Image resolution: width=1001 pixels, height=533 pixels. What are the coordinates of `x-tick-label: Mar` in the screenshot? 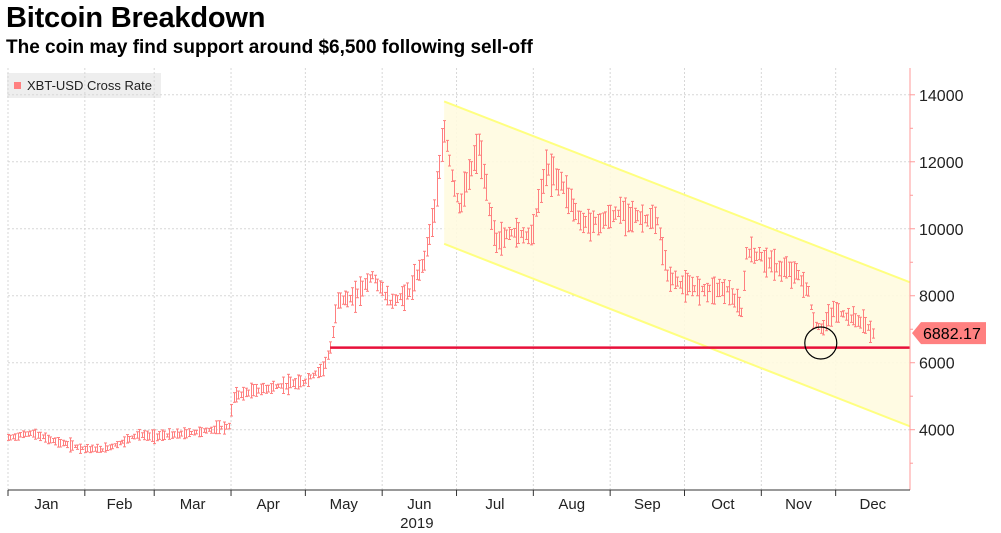 It's located at (193, 504).